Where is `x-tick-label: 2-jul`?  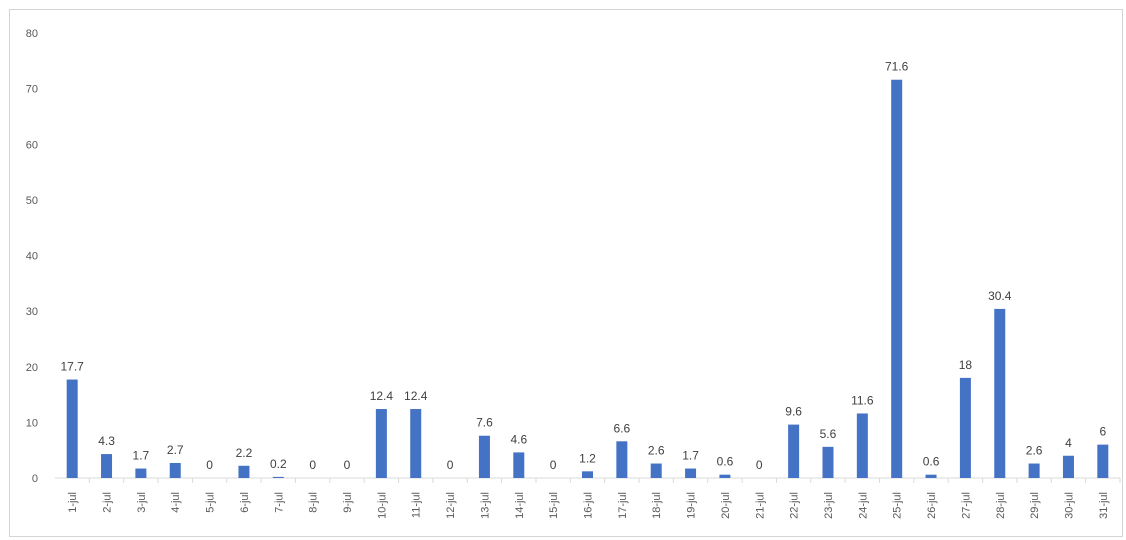 x-tick-label: 2-jul is located at coordinates (108, 502).